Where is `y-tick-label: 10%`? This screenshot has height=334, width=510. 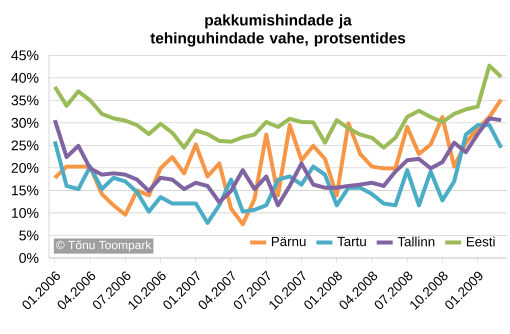
y-tick-label: 10% is located at coordinates (25, 213).